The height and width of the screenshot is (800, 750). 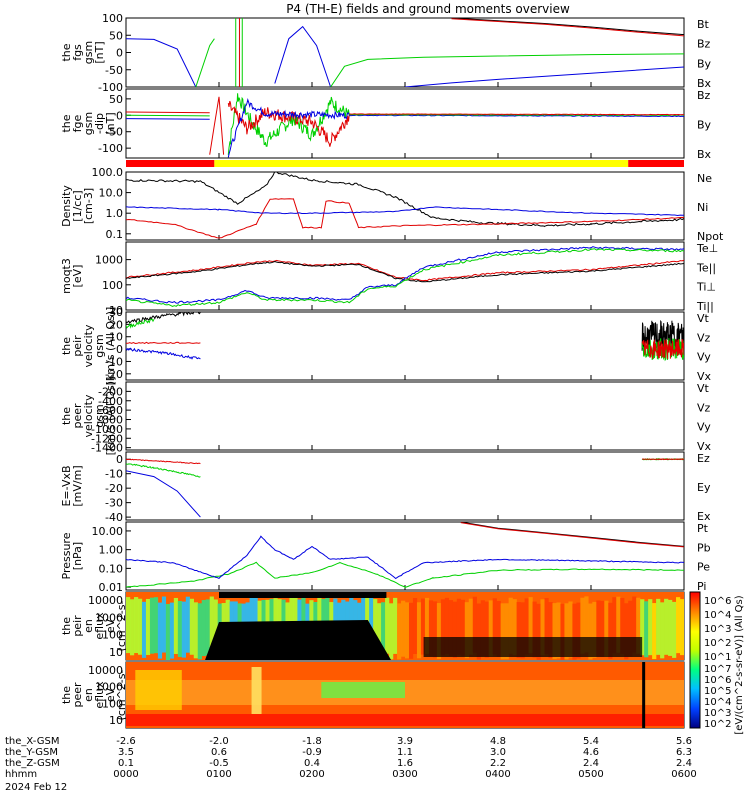 I want to click on y-tick-label: 1000, so click(x=109, y=617).